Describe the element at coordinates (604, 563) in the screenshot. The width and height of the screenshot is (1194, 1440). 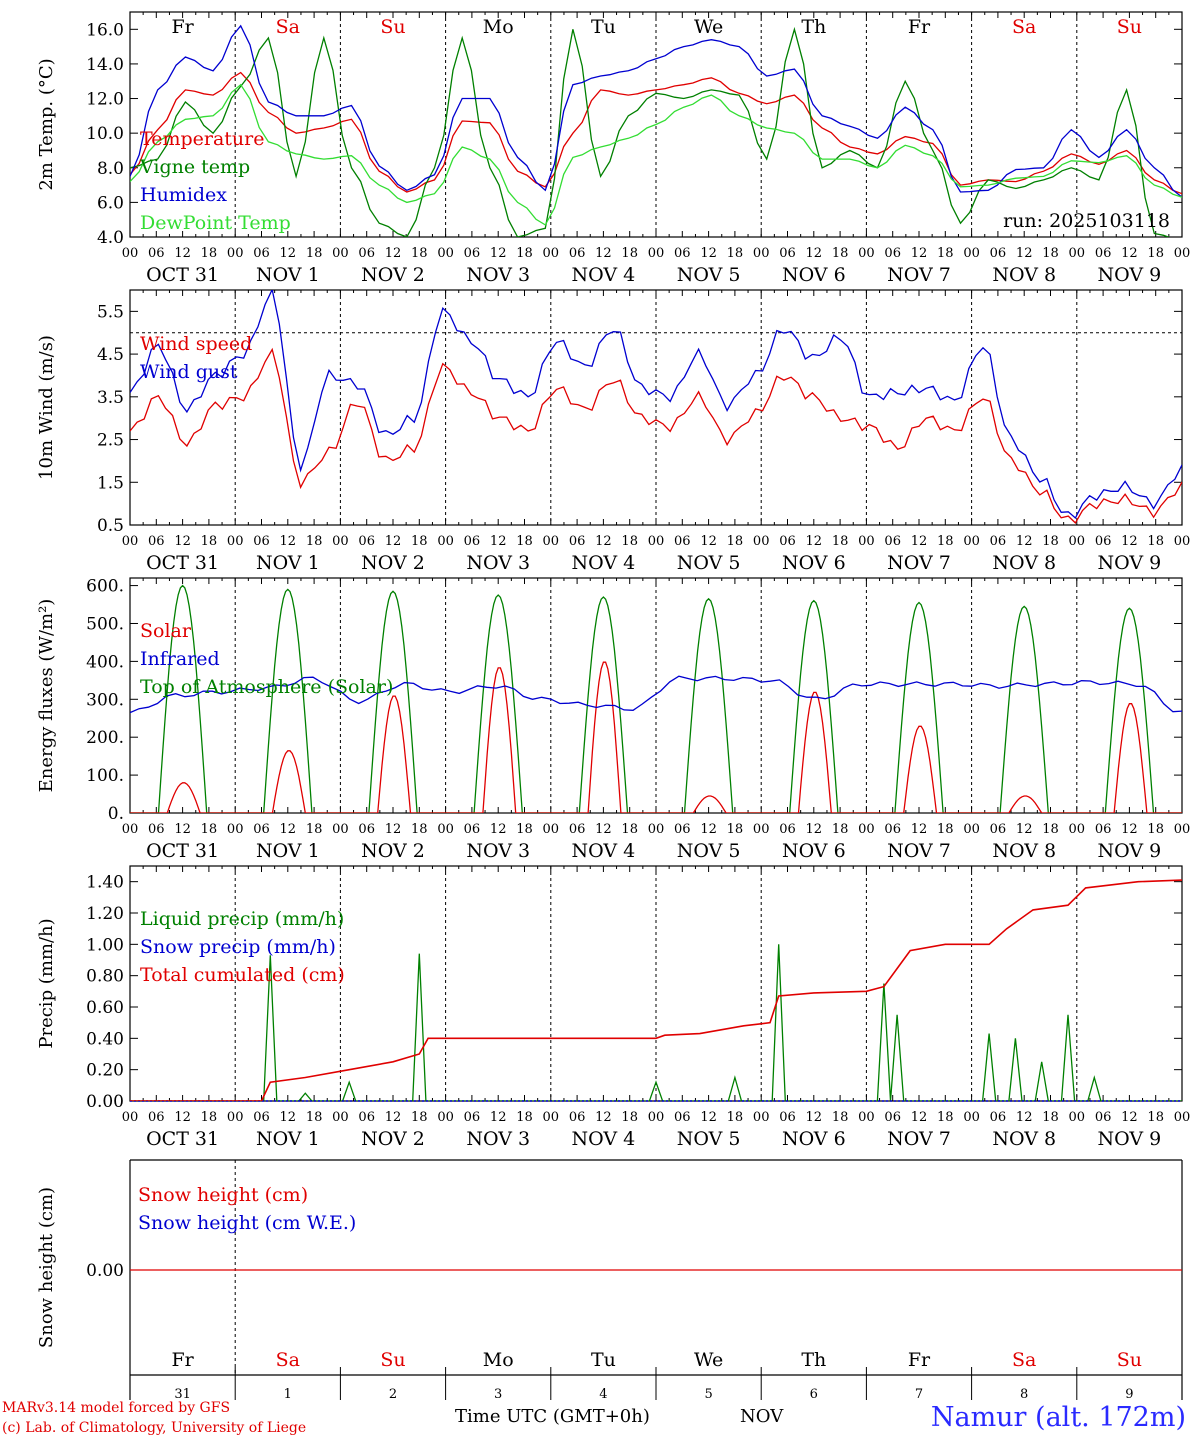
I see `date-label: NOV 4` at that location.